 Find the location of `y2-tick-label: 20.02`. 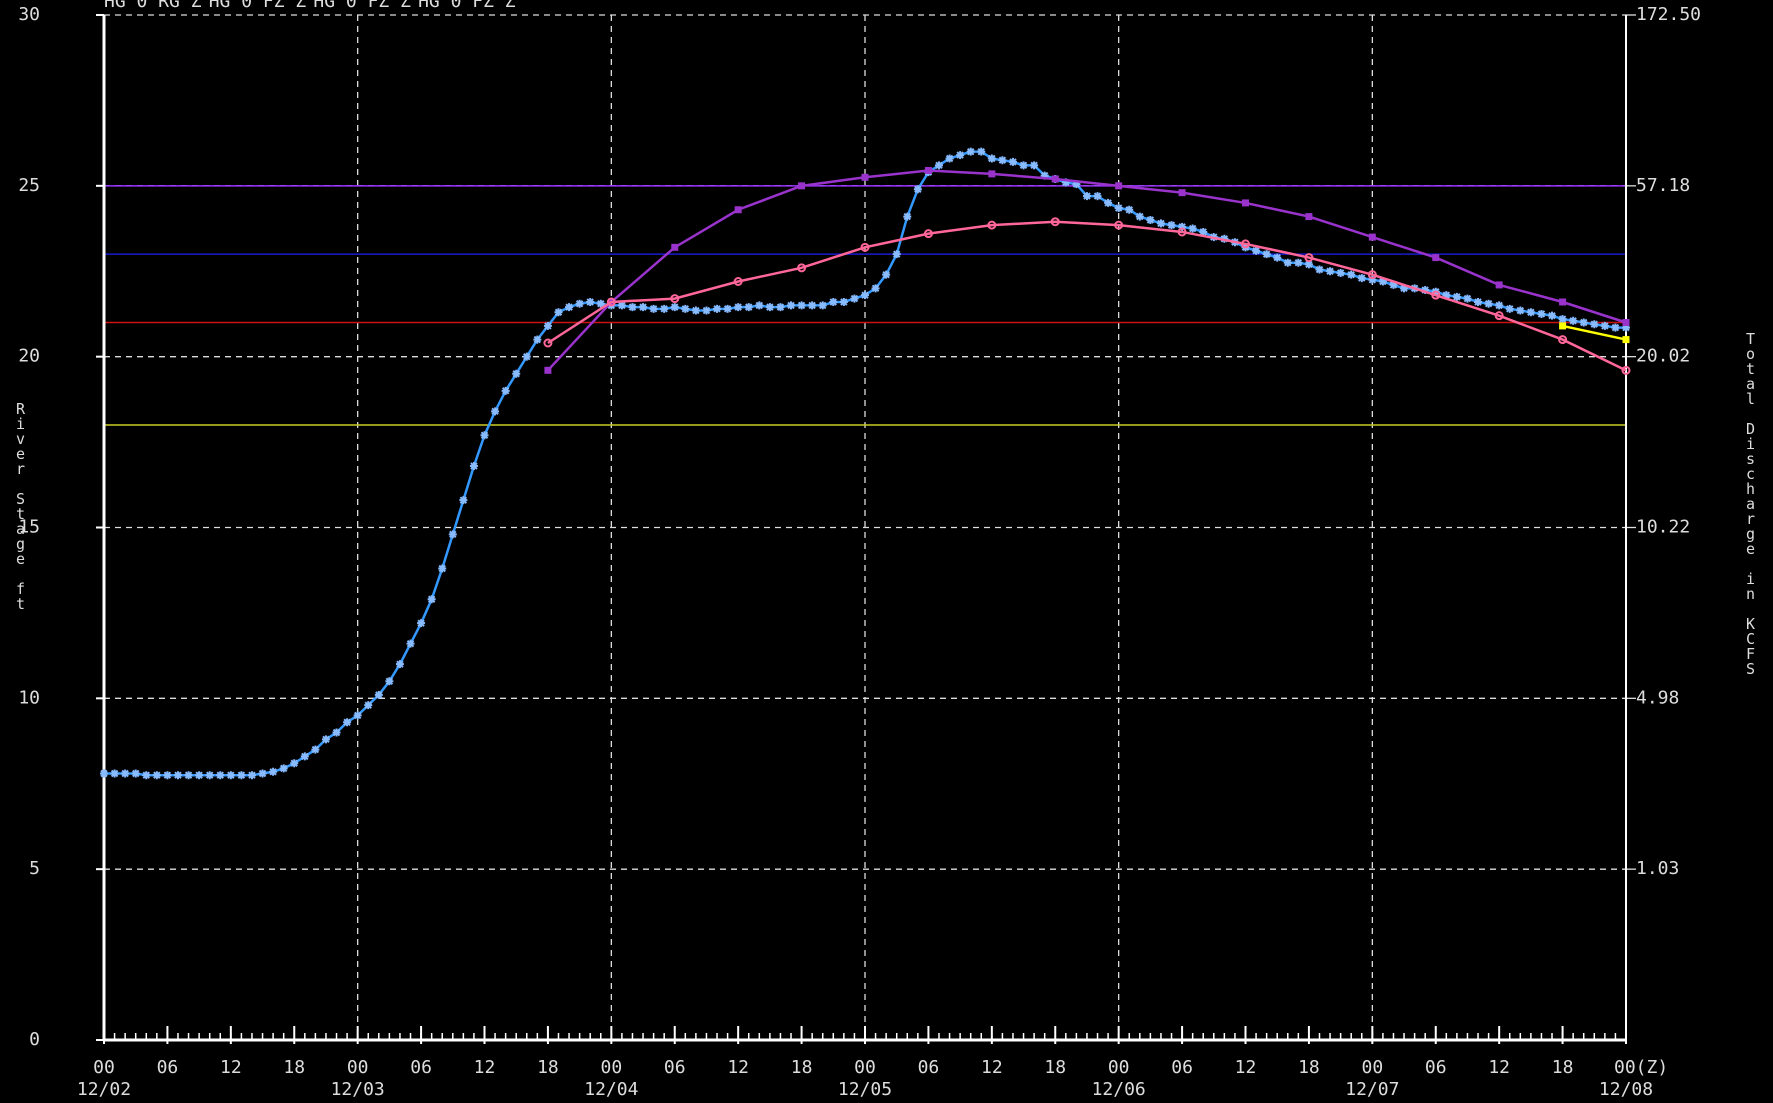

y2-tick-label: 20.02 is located at coordinates (1663, 356).